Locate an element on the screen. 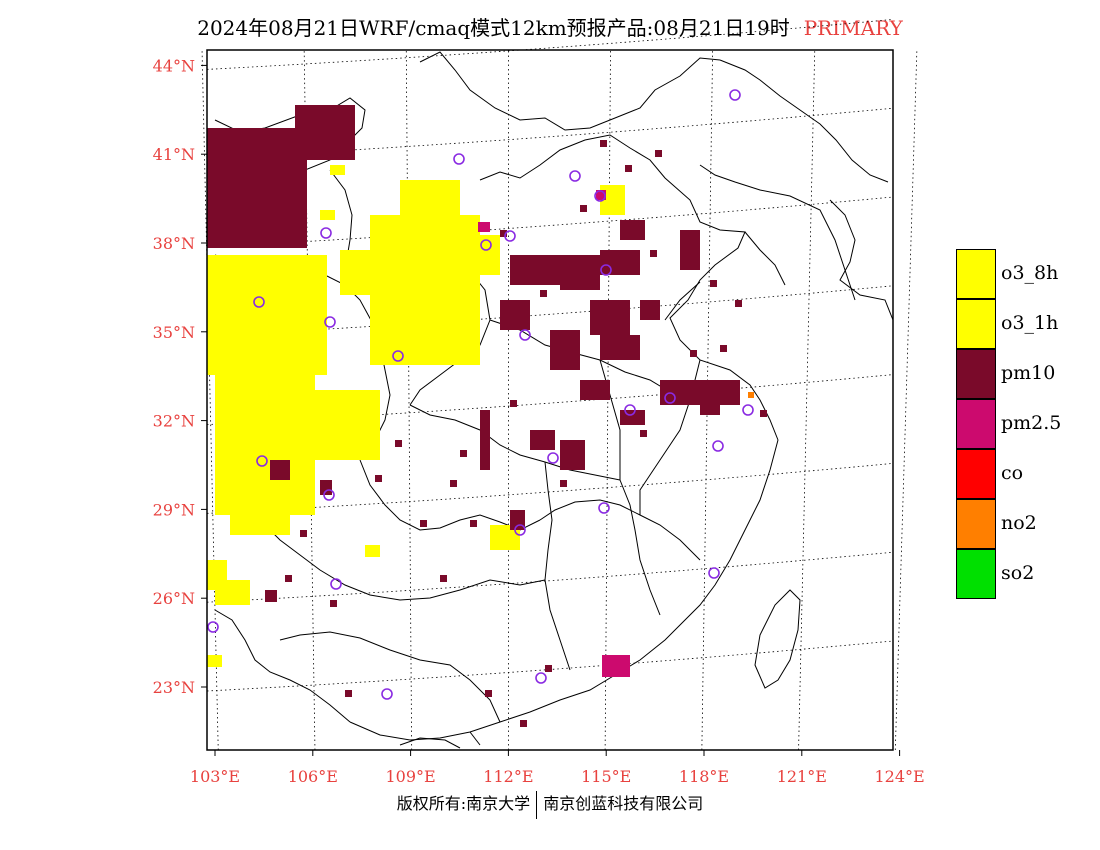 Image resolution: width=1100 pixels, height=850 pixels. no2-speck is located at coordinates (751, 395).